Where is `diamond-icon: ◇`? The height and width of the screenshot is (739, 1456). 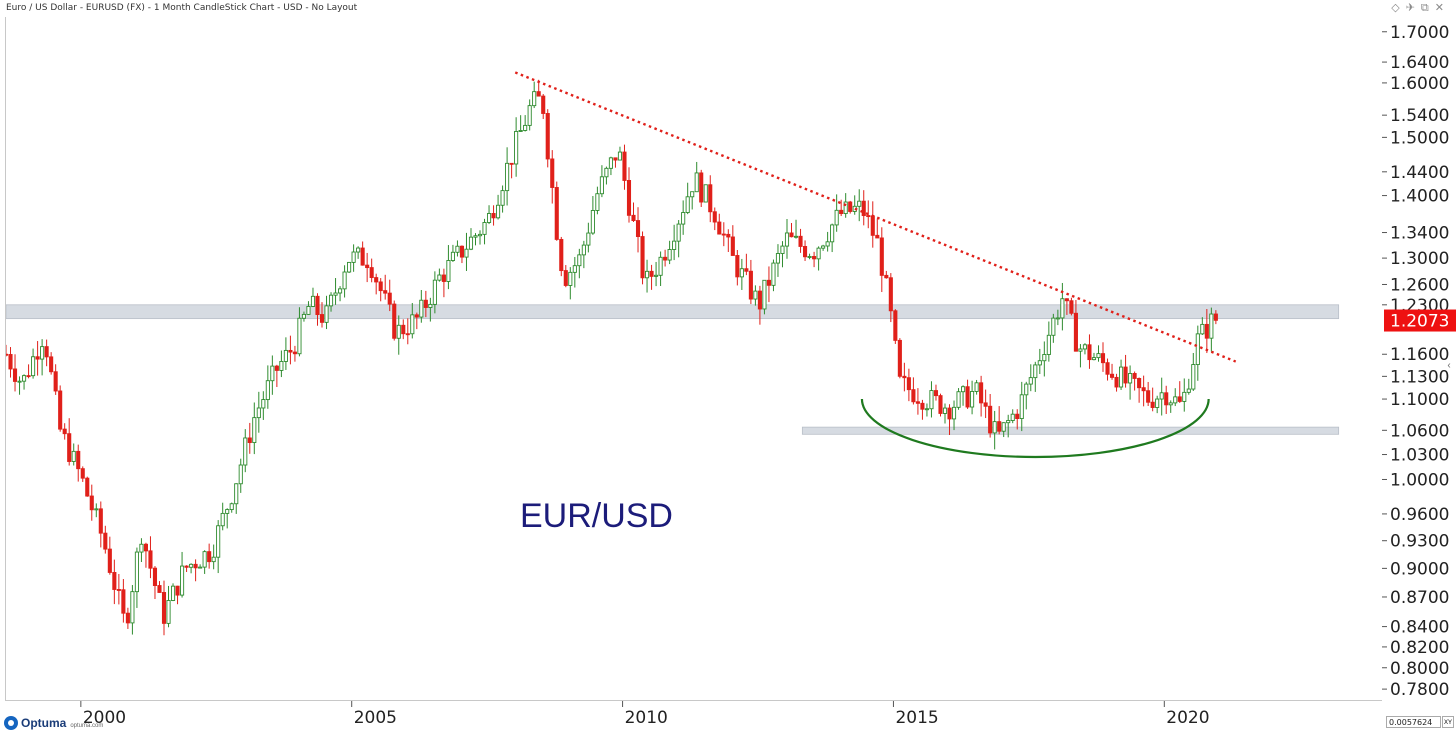
diamond-icon: ◇ is located at coordinates (1398, 7).